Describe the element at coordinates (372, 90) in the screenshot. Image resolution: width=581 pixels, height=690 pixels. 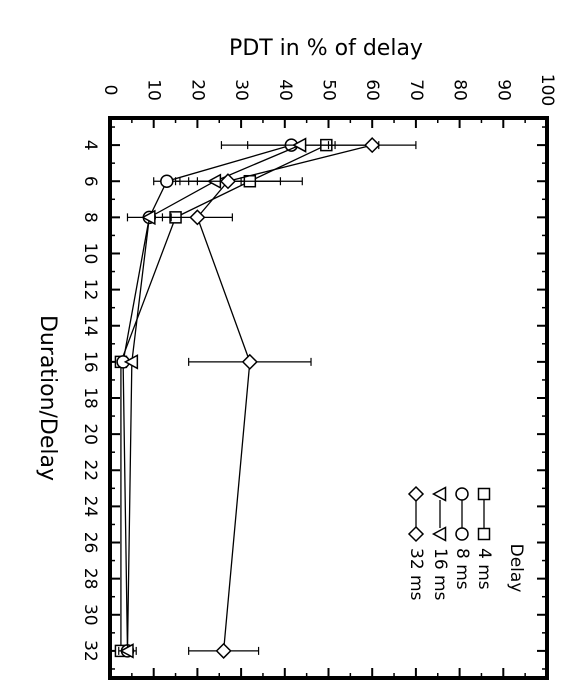
I see `value-tick-label: 60` at that location.